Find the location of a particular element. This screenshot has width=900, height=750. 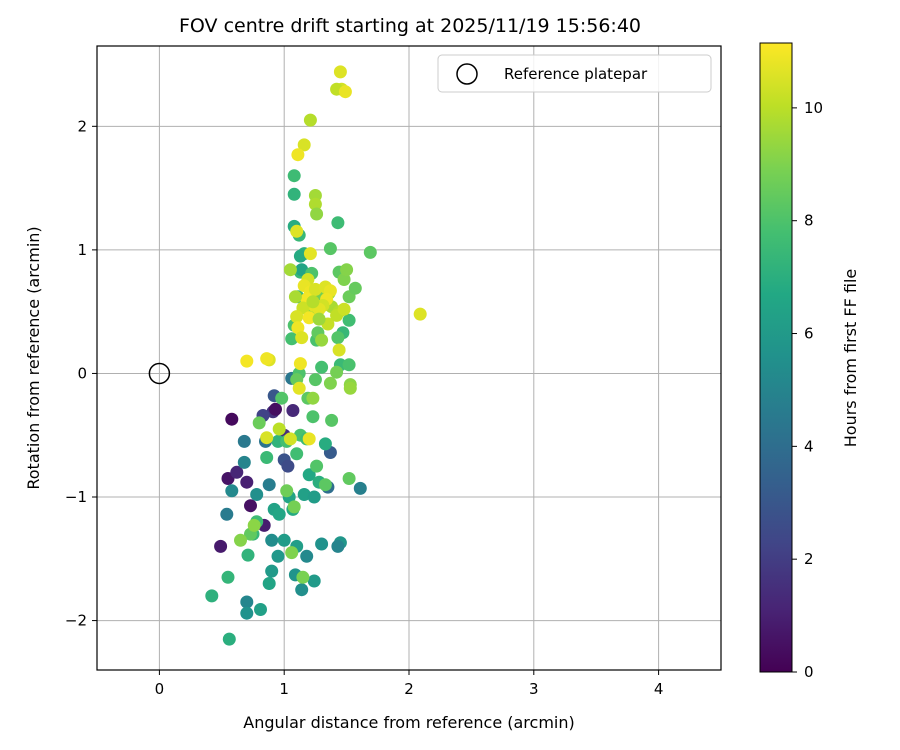

reference-marker is located at coordinates (159, 373).